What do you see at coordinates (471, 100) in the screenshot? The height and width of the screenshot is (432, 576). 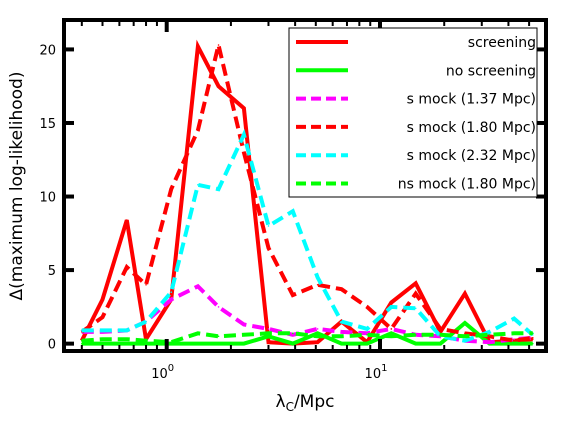 I see `legend-label-2: s mock (1.37 Mpc)` at bounding box center [471, 100].